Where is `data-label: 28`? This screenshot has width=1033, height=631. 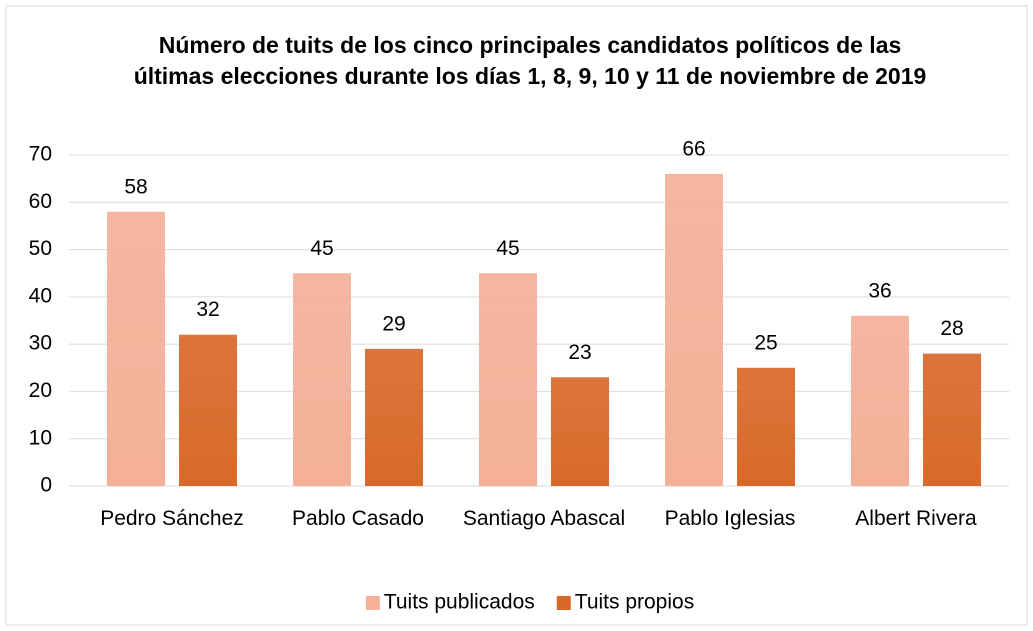
data-label: 28 is located at coordinates (951, 328).